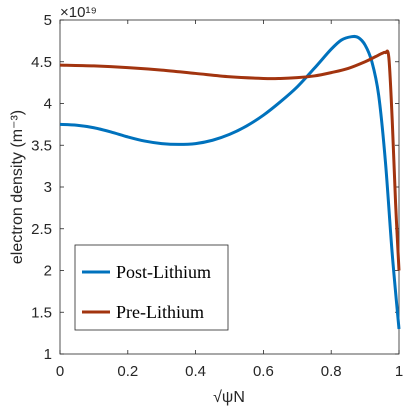 This screenshot has width=409, height=412. I want to click on y-axis-label: electron density (m⁻³), so click(17, 187).